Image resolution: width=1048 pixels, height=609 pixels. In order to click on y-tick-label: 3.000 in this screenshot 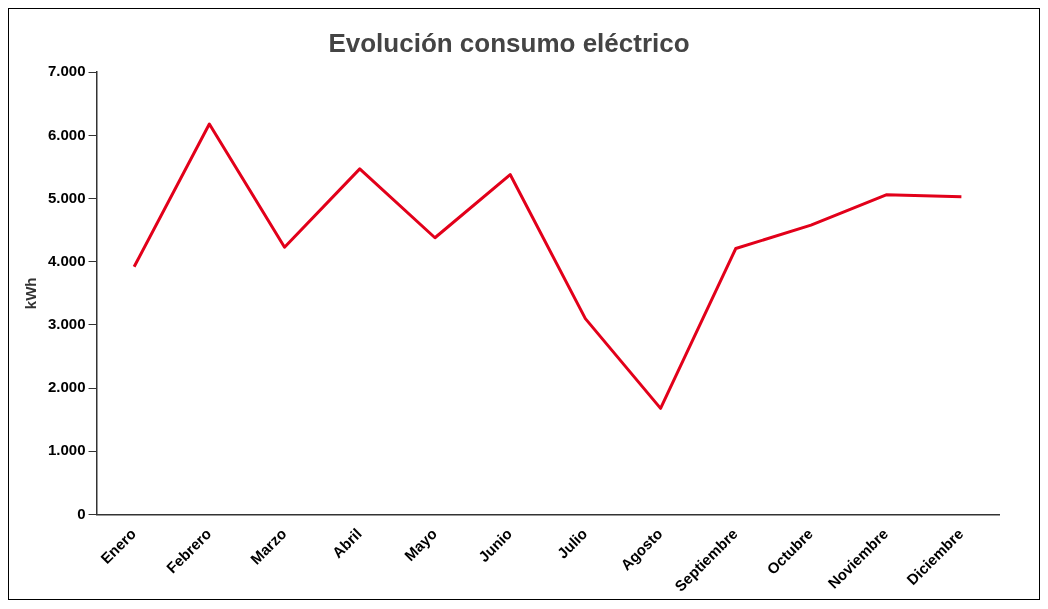, I will do `click(66, 324)`.